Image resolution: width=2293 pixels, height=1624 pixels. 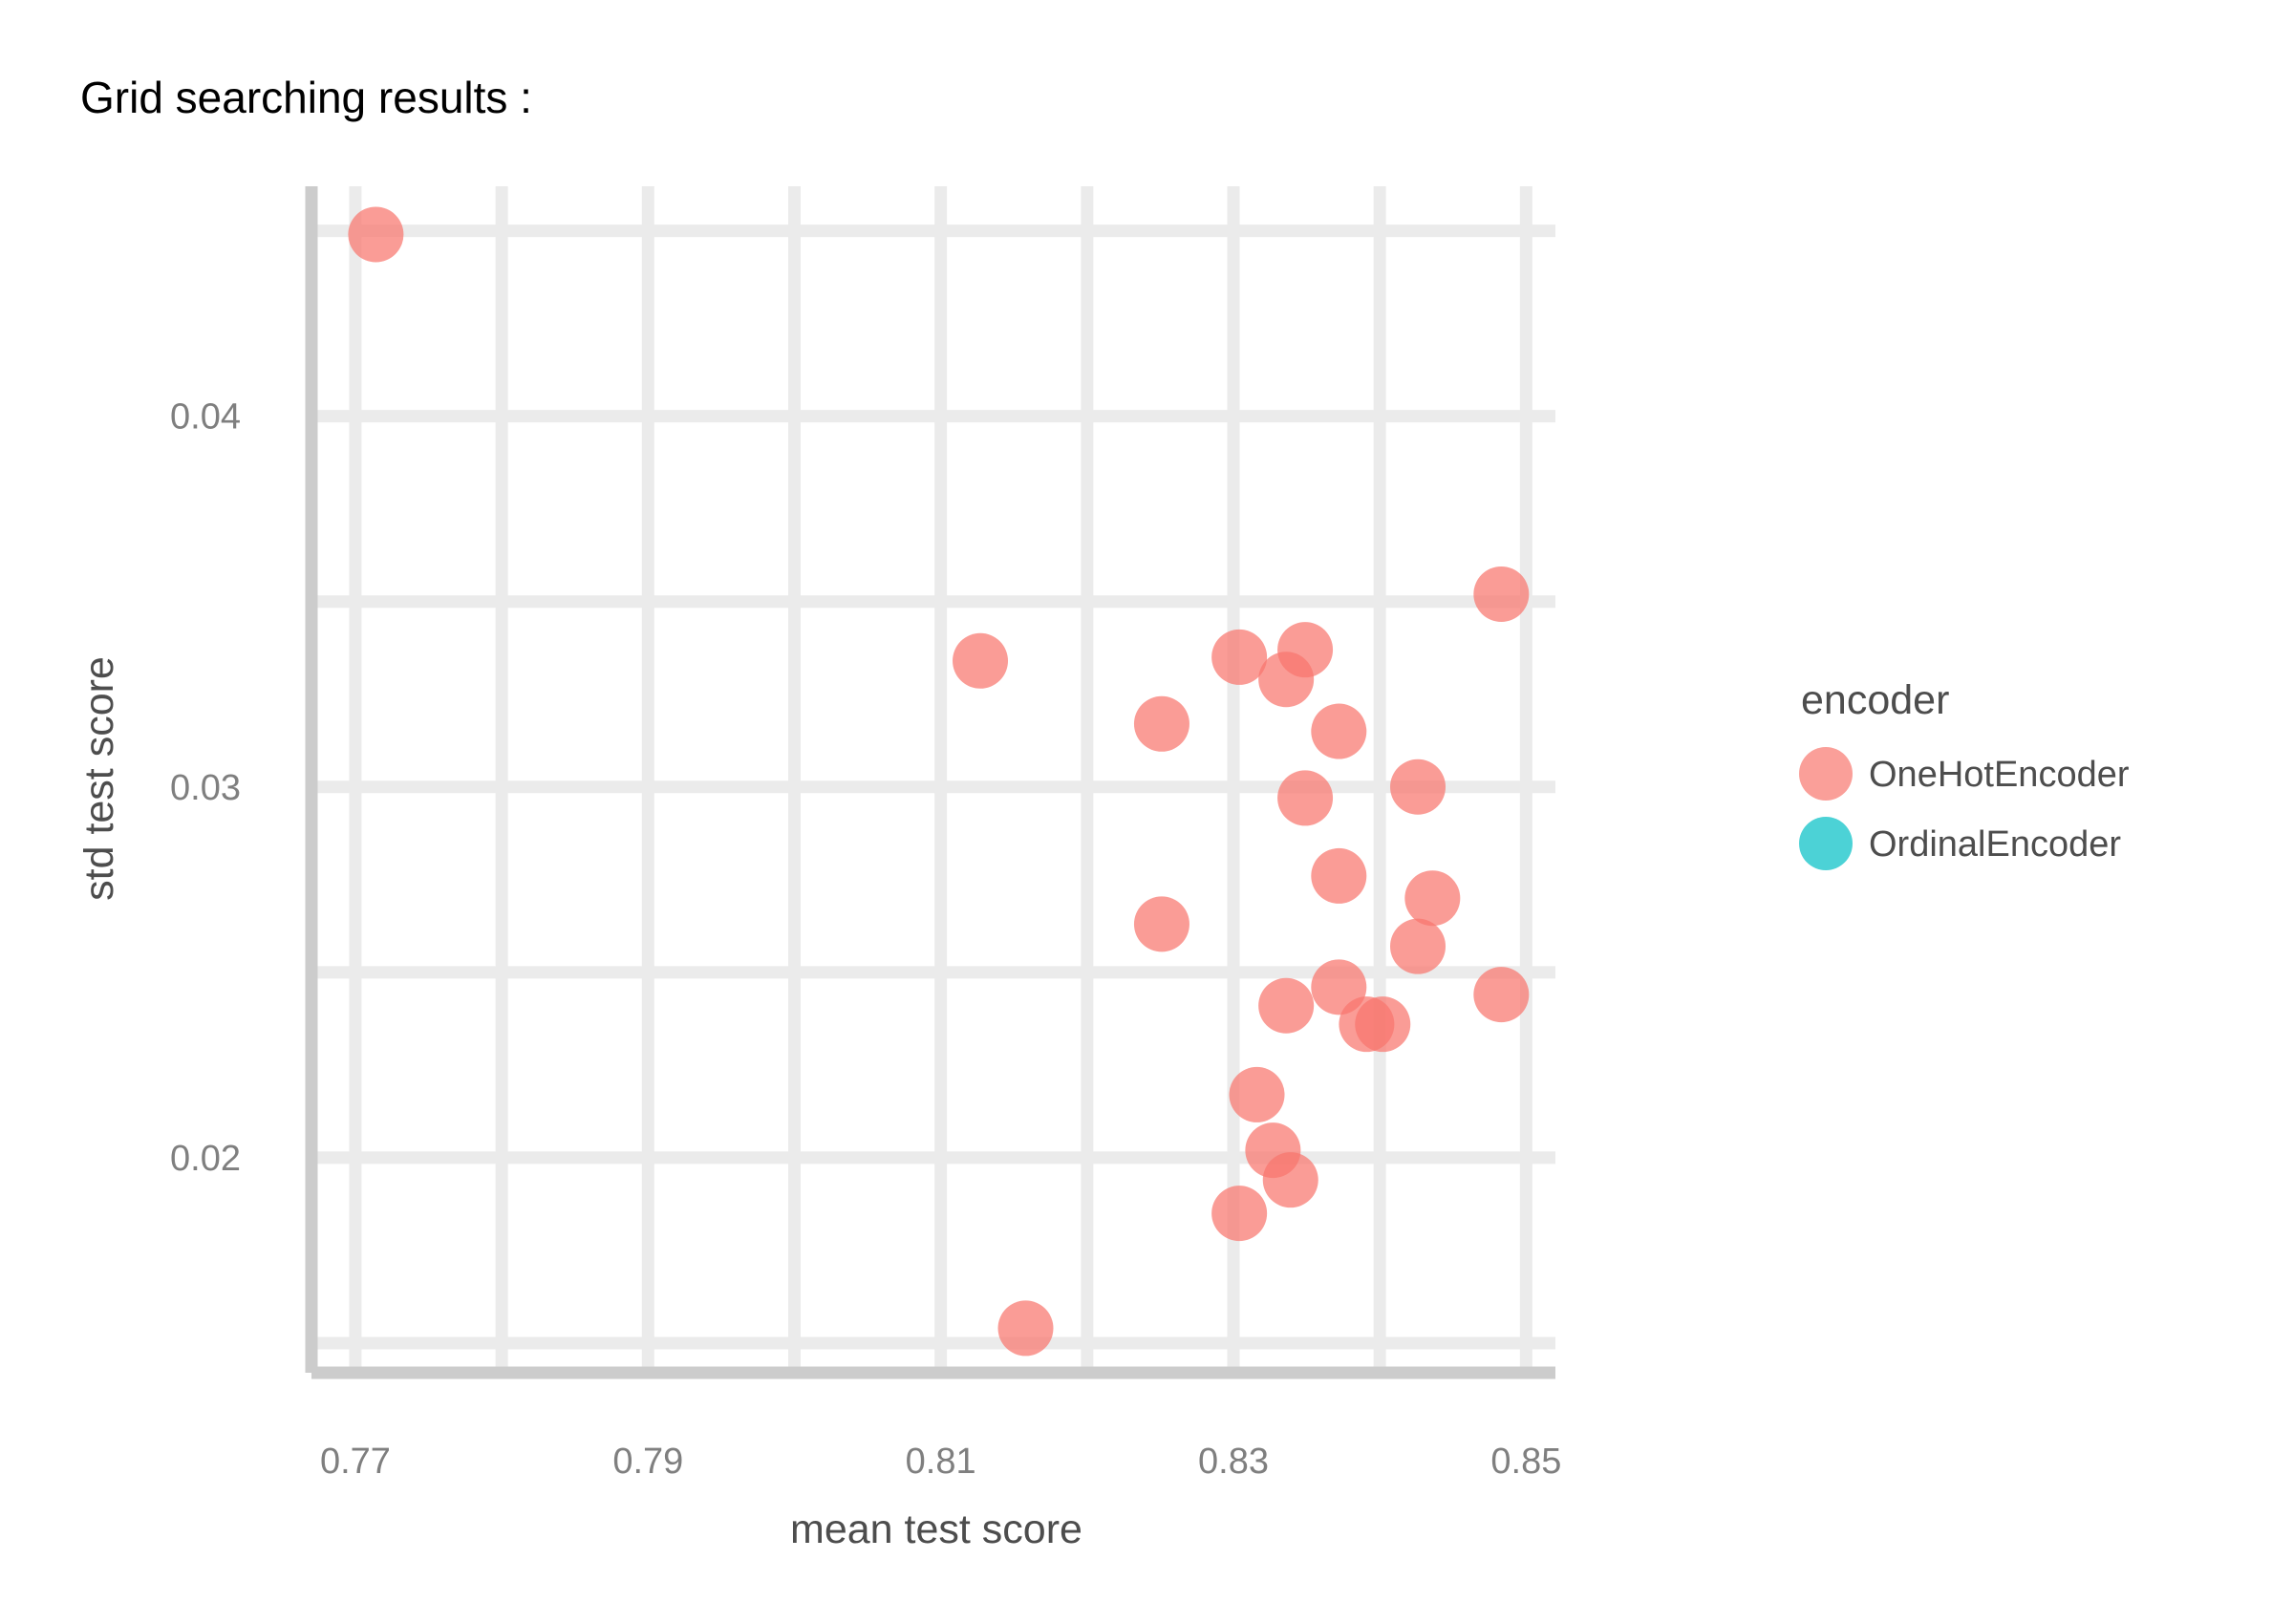 I want to click on x-tick-label: 0.83, so click(x=1233, y=1462).